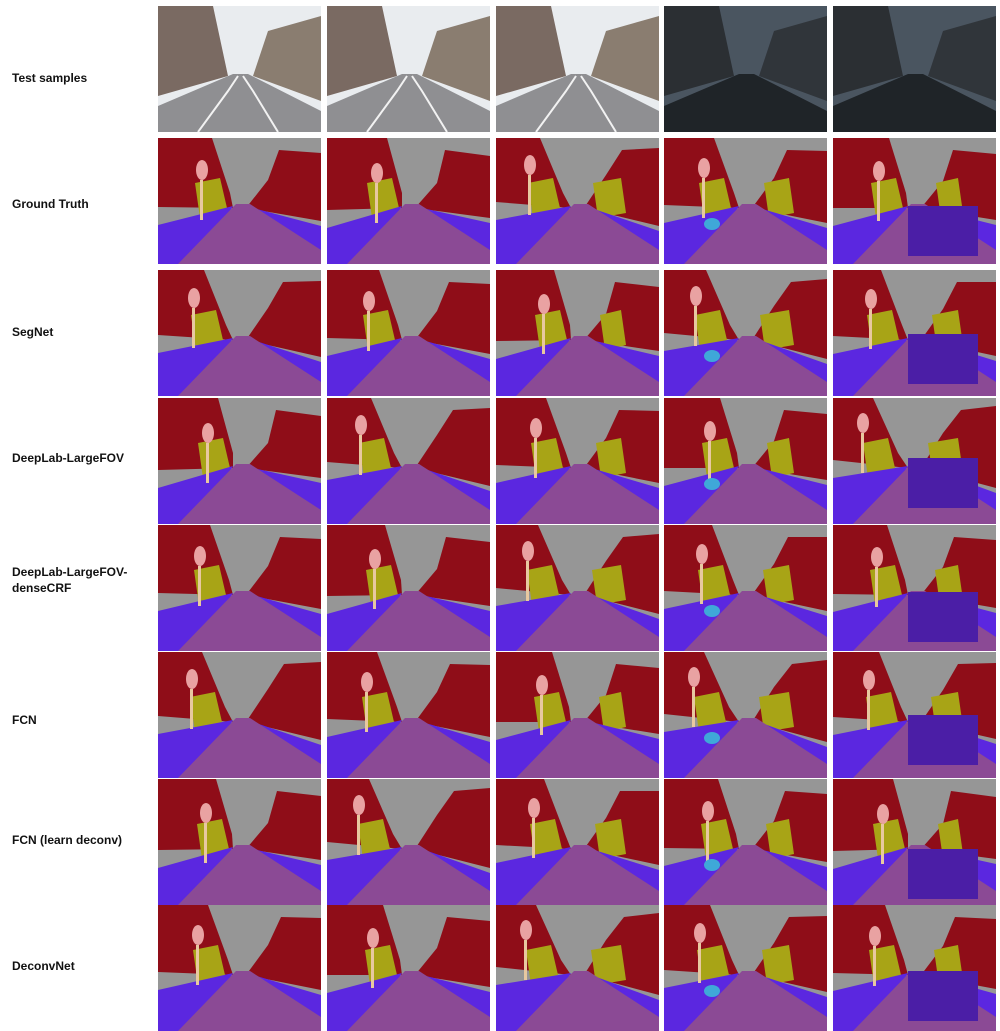 The width and height of the screenshot is (1000, 1031). I want to click on row-label: FCN, so click(24, 720).